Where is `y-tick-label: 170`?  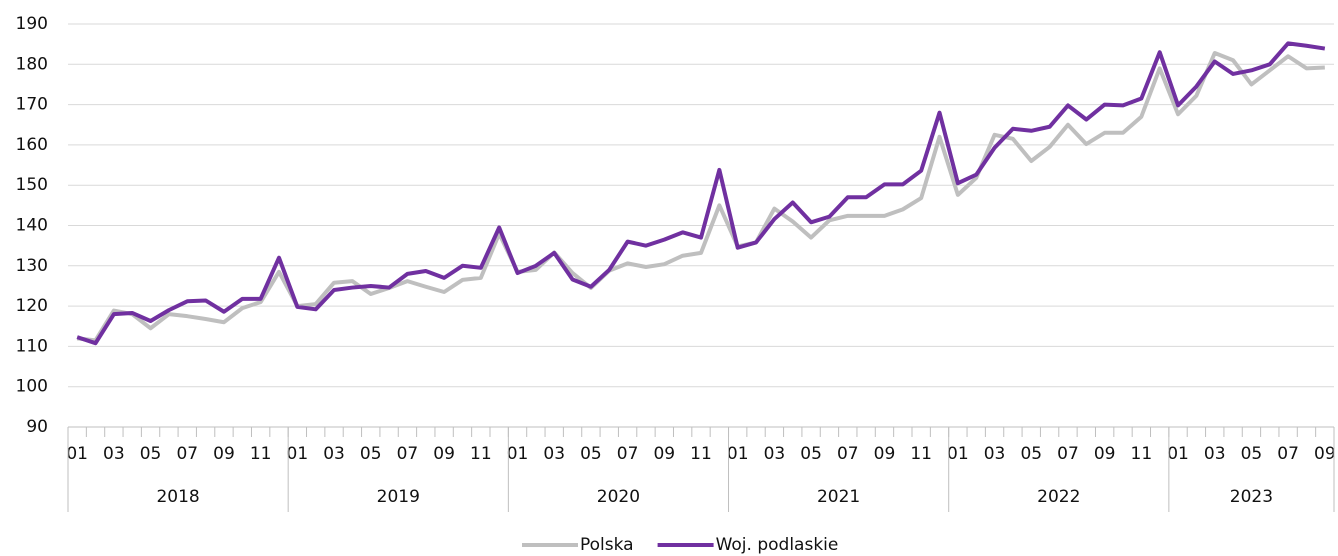 y-tick-label: 170 is located at coordinates (32, 105).